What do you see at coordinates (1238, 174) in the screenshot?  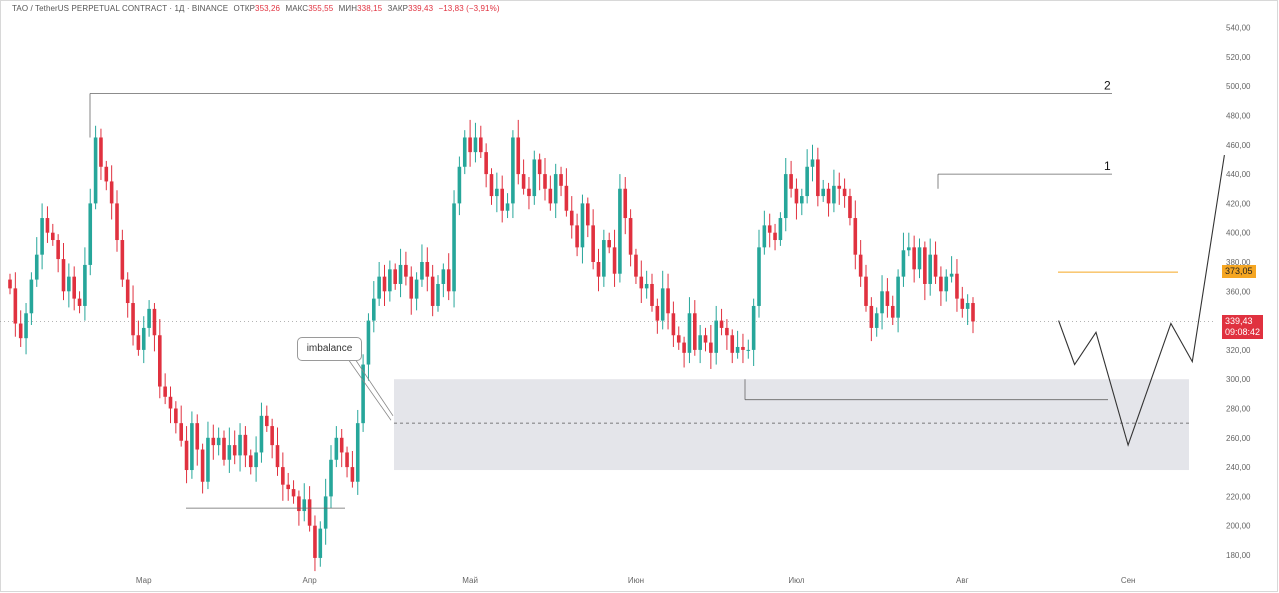 I see `y-tick-label: 440,00` at bounding box center [1238, 174].